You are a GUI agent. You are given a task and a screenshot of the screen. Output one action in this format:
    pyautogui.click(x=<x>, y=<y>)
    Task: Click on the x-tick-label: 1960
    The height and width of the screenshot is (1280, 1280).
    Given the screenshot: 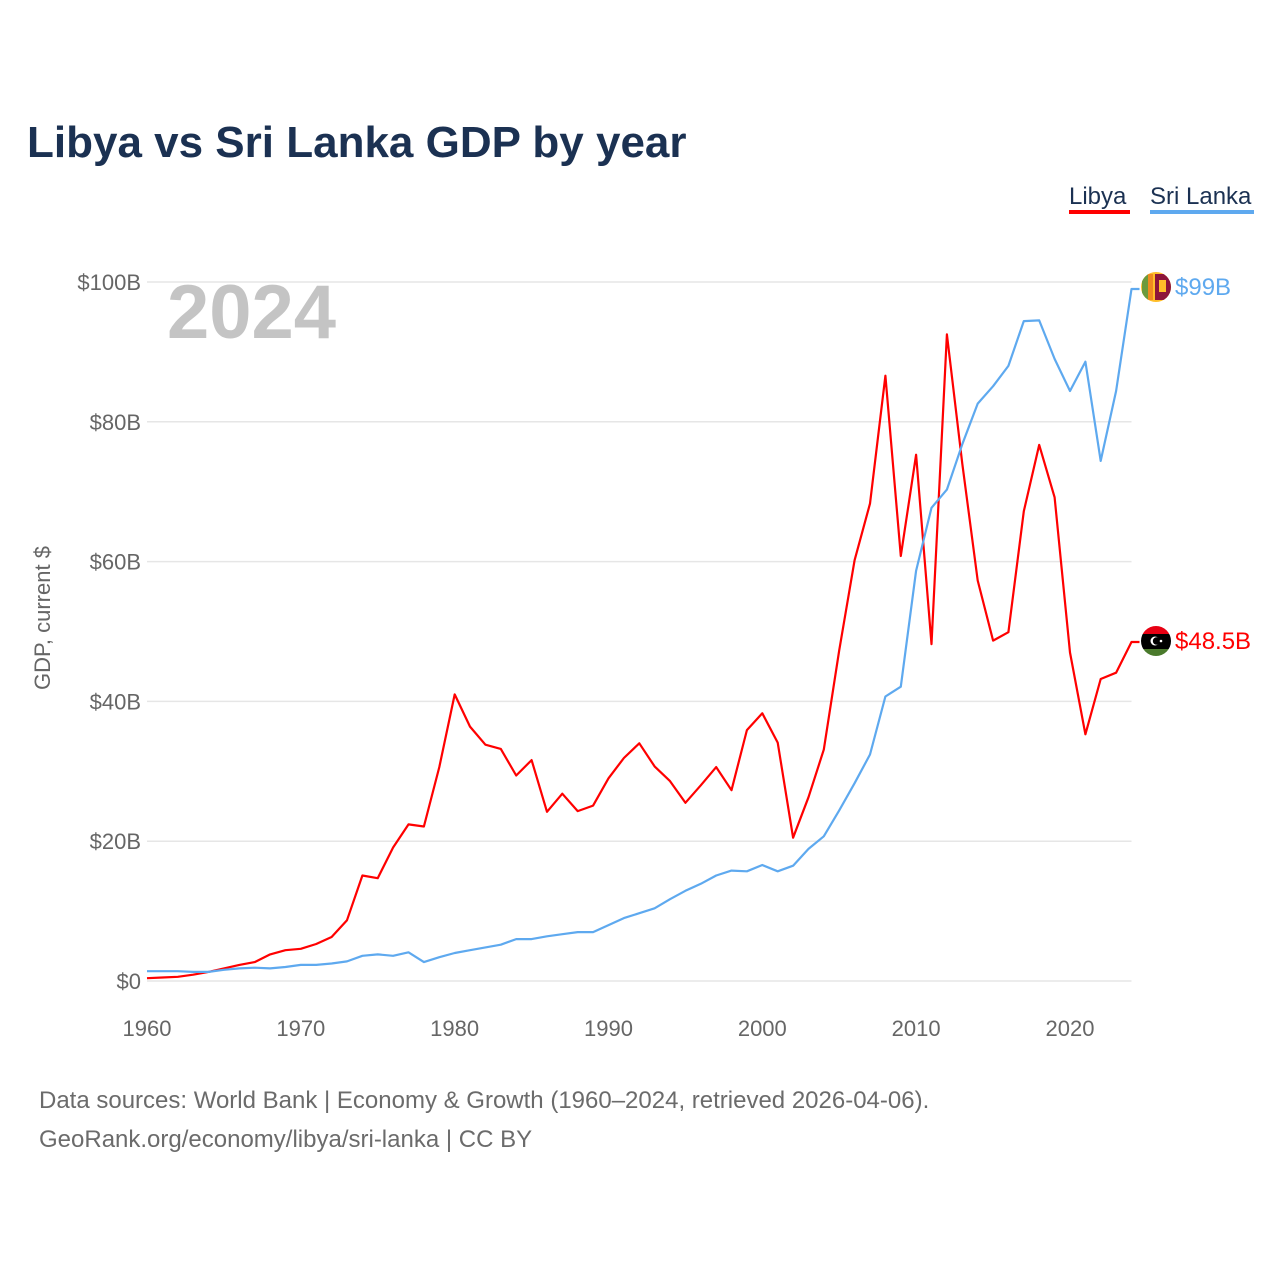 What is the action you would take?
    pyautogui.click(x=147, y=1028)
    